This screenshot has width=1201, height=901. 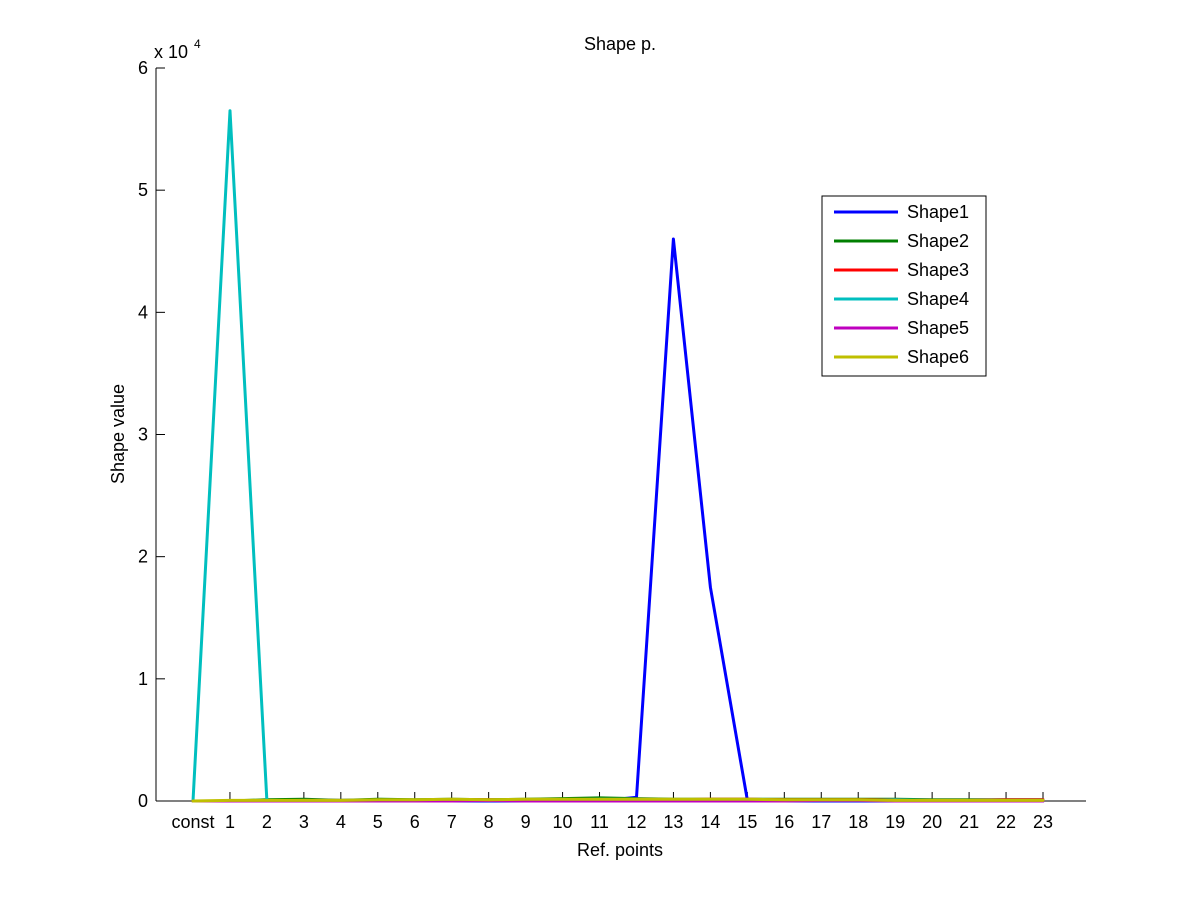 I want to click on y-tick-label: 2, so click(x=143, y=557).